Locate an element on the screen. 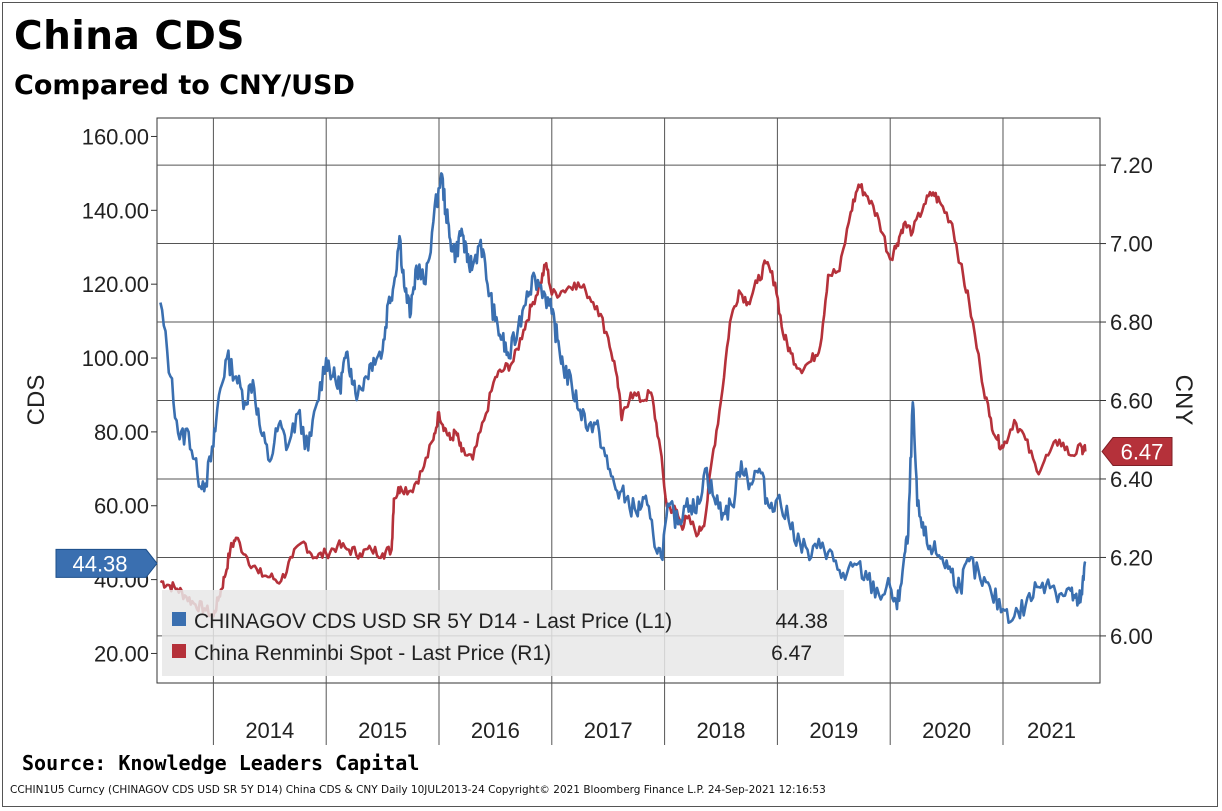 This screenshot has height=811, width=1222. x-tick-label: 2019 is located at coordinates (833, 730).